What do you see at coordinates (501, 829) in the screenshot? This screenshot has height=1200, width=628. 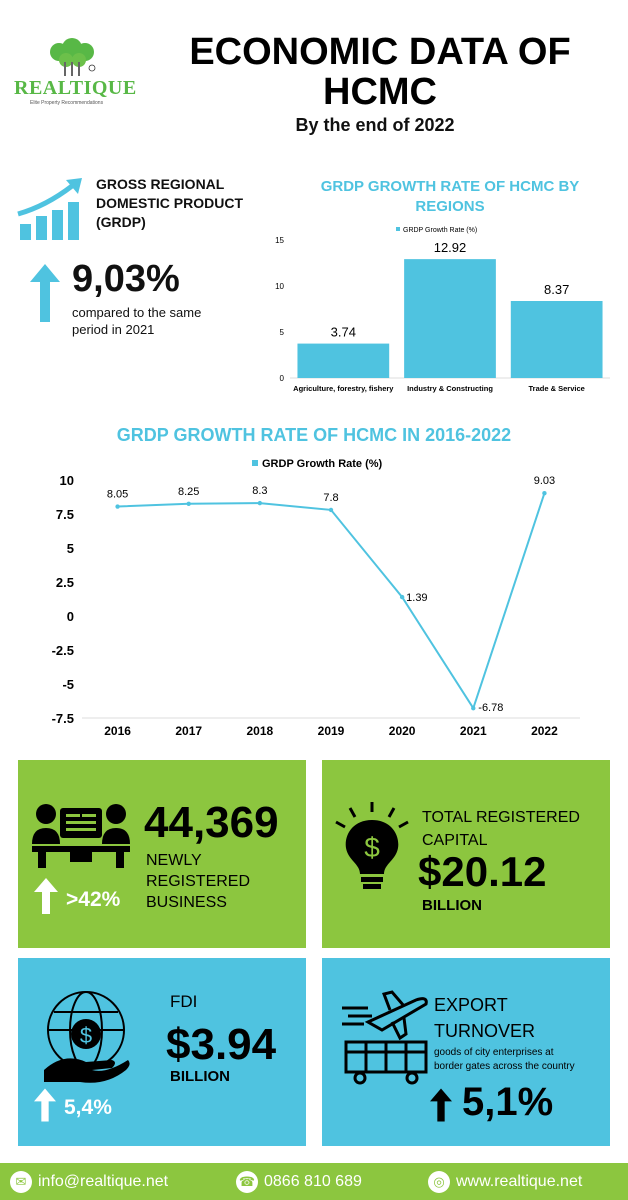 I see `capital-label: TOTAL REGISTERED CAPITAL` at bounding box center [501, 829].